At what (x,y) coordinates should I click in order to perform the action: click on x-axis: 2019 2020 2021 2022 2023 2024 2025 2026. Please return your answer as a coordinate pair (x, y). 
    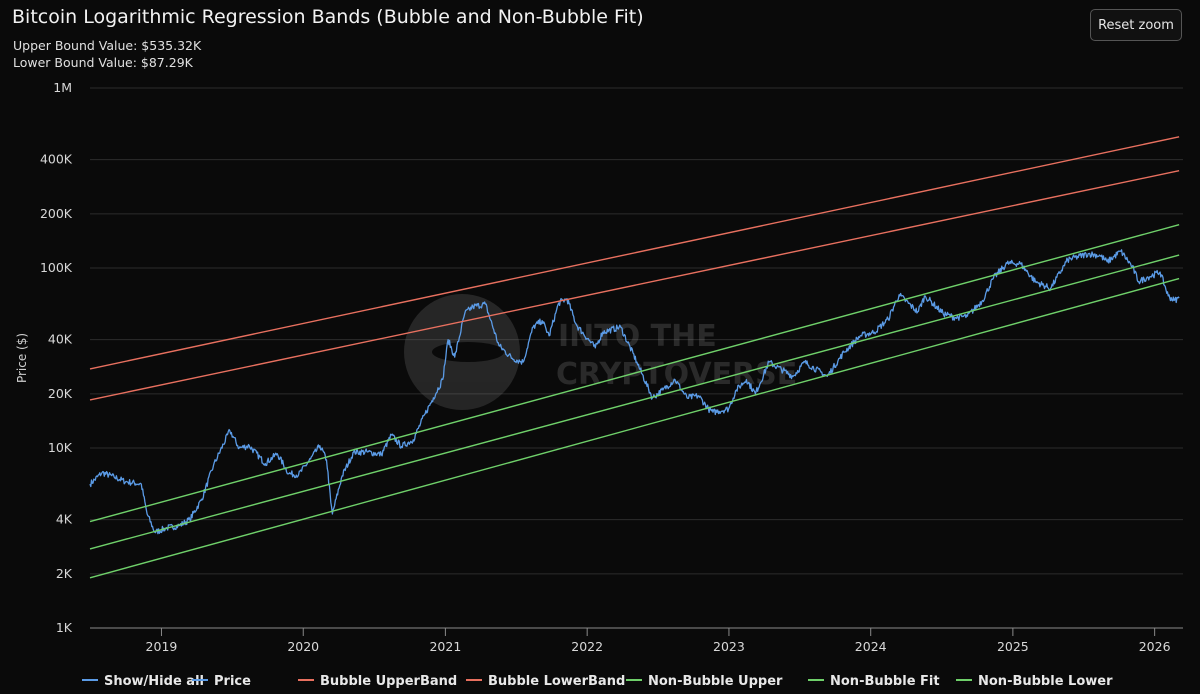
    Looking at the image, I should click on (636, 640).